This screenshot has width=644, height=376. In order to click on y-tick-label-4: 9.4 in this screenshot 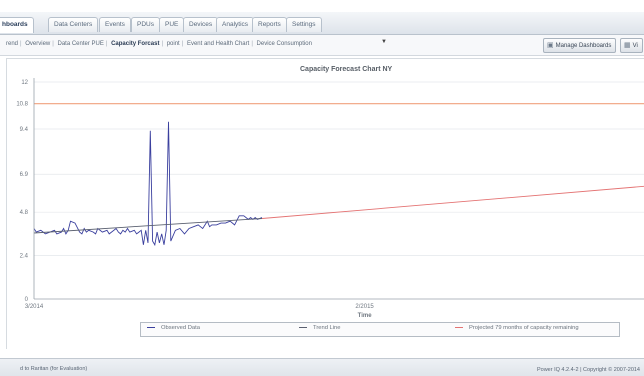, I will do `click(24, 130)`.